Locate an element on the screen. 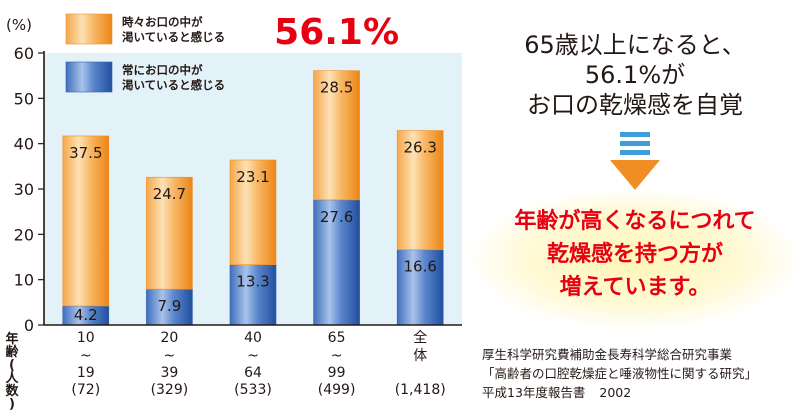  category-label-top: 10 is located at coordinates (86, 338).